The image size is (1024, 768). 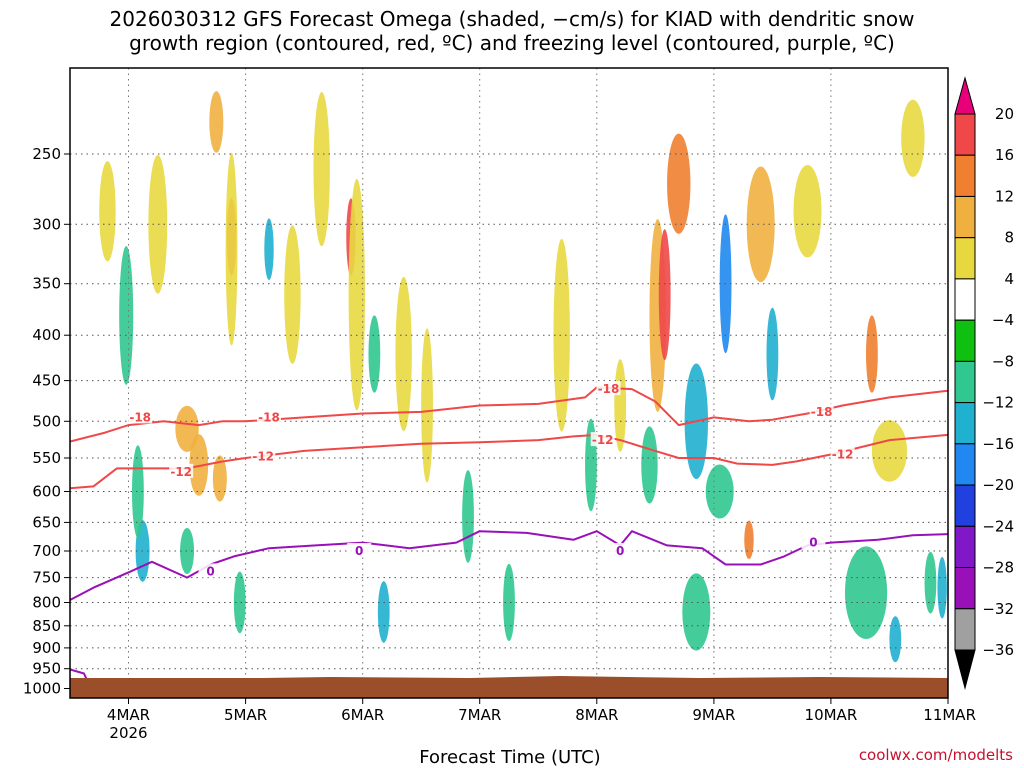 What do you see at coordinates (998, 526) in the screenshot?
I see `colorbar-label: −24` at bounding box center [998, 526].